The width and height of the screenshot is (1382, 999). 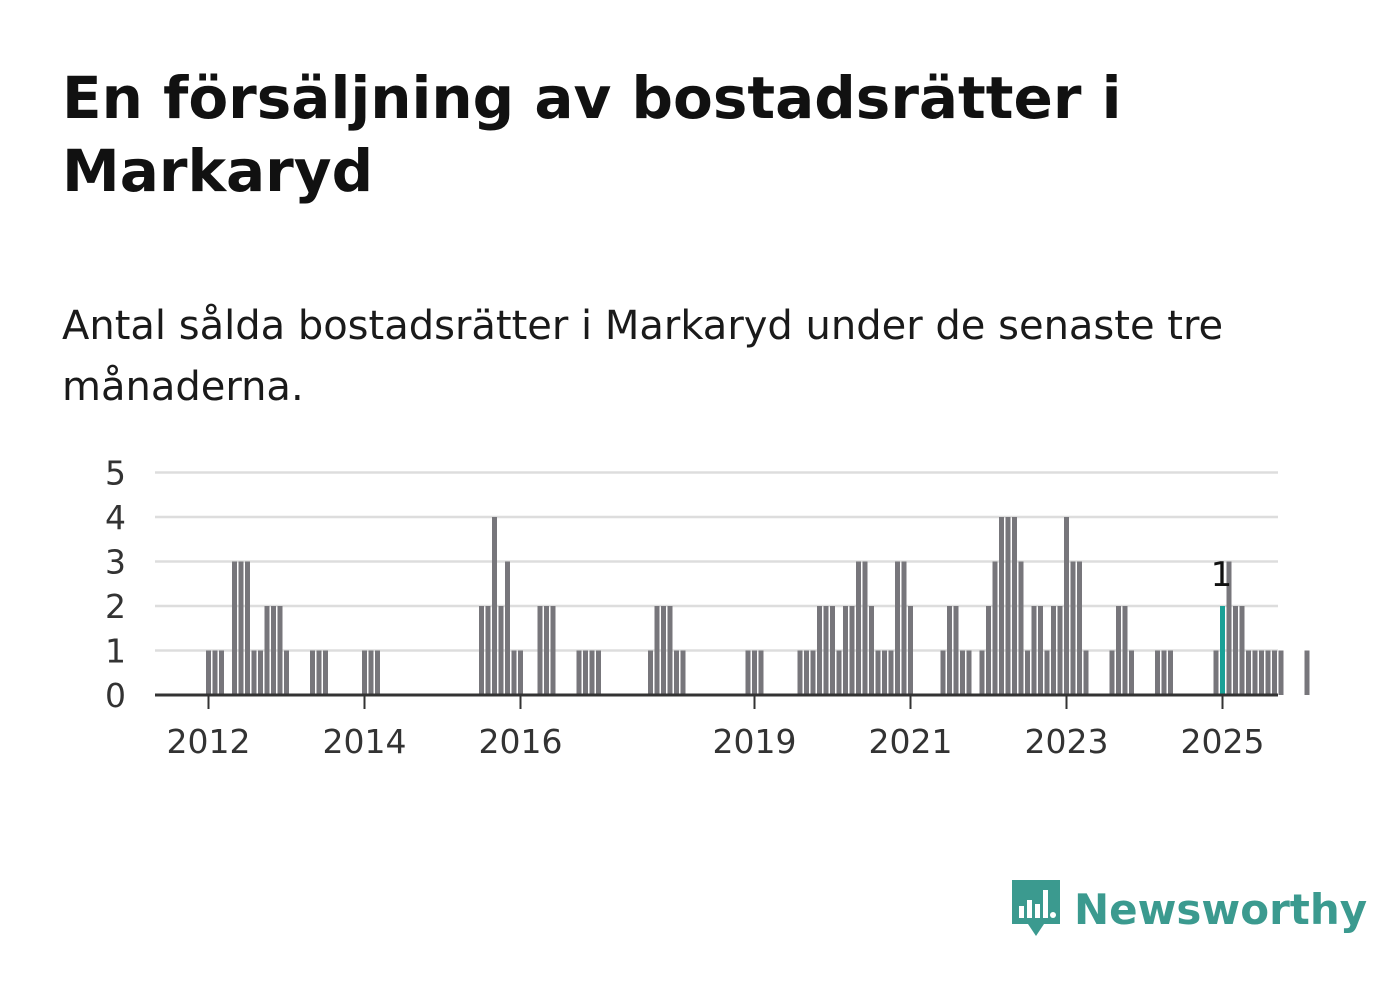 What do you see at coordinates (1223, 741) in the screenshot?
I see `x-tick-label: 2025` at bounding box center [1223, 741].